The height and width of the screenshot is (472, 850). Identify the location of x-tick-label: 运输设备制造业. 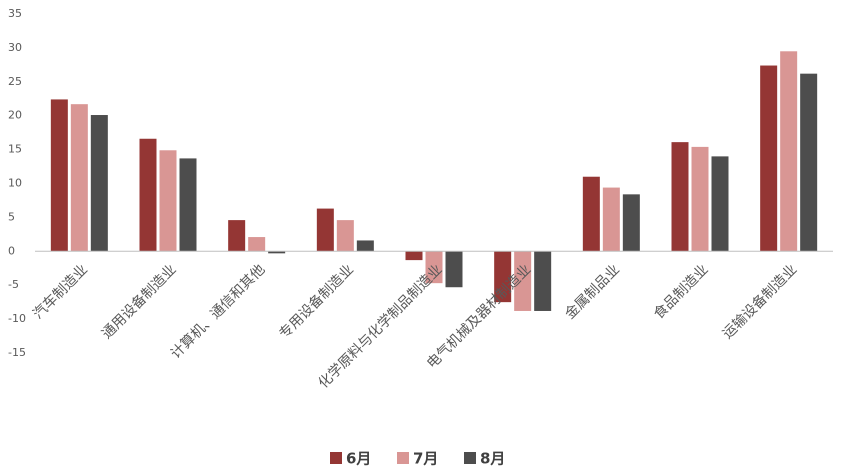
(759, 301).